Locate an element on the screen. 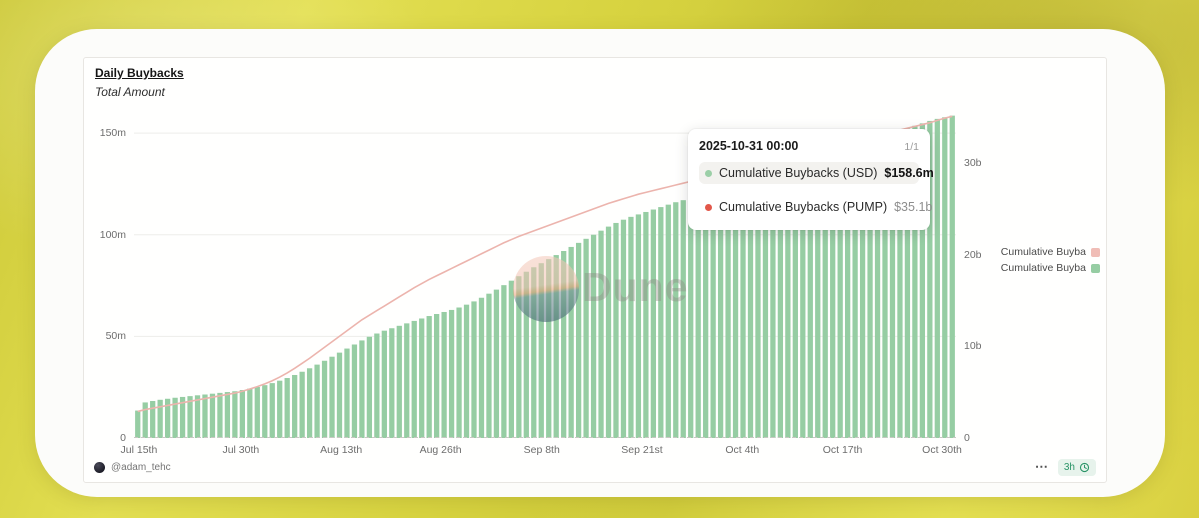 The image size is (1199, 518). more-options-button: ⋯ is located at coordinates (1041, 466).